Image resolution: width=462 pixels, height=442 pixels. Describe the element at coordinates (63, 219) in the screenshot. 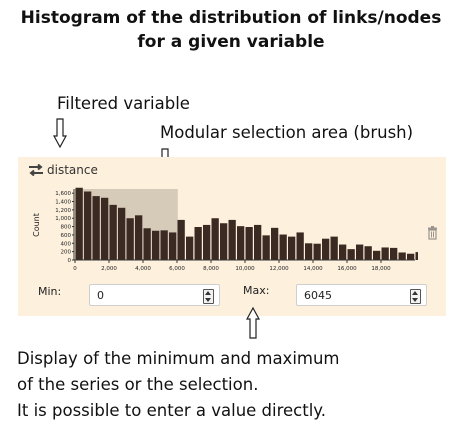

I see `y-tick-label: 1,000` at that location.